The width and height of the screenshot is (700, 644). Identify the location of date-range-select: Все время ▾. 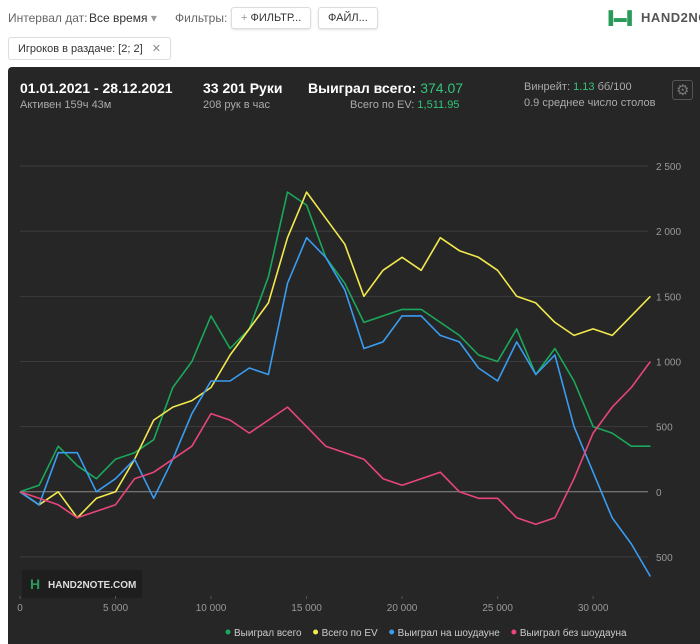
(123, 18).